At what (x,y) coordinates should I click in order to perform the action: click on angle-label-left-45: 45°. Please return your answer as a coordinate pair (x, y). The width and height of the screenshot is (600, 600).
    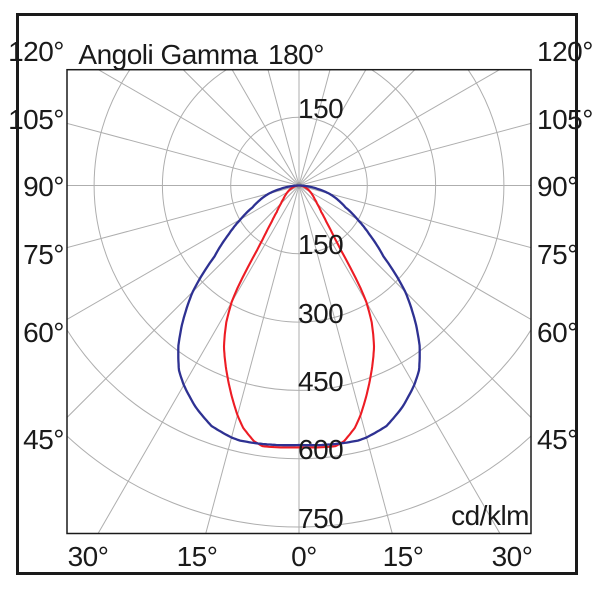
    Looking at the image, I should click on (43, 439).